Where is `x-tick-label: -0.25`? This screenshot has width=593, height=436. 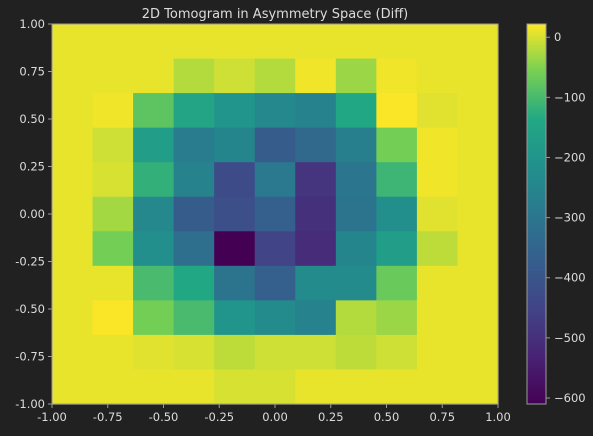
x-tick-label: -0.25 is located at coordinates (219, 417).